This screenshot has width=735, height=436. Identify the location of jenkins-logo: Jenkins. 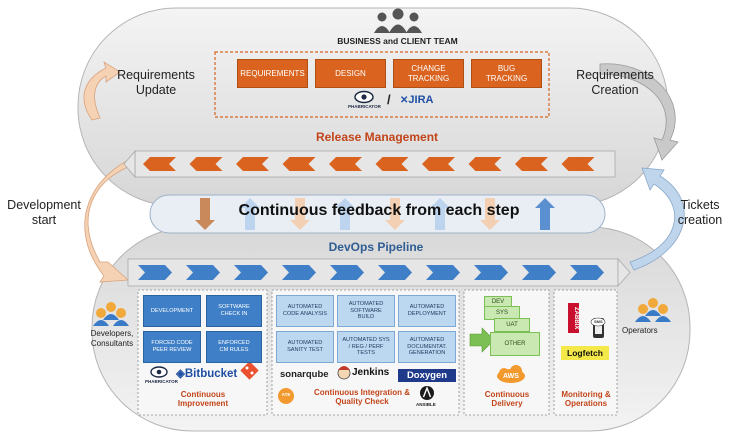
(371, 372).